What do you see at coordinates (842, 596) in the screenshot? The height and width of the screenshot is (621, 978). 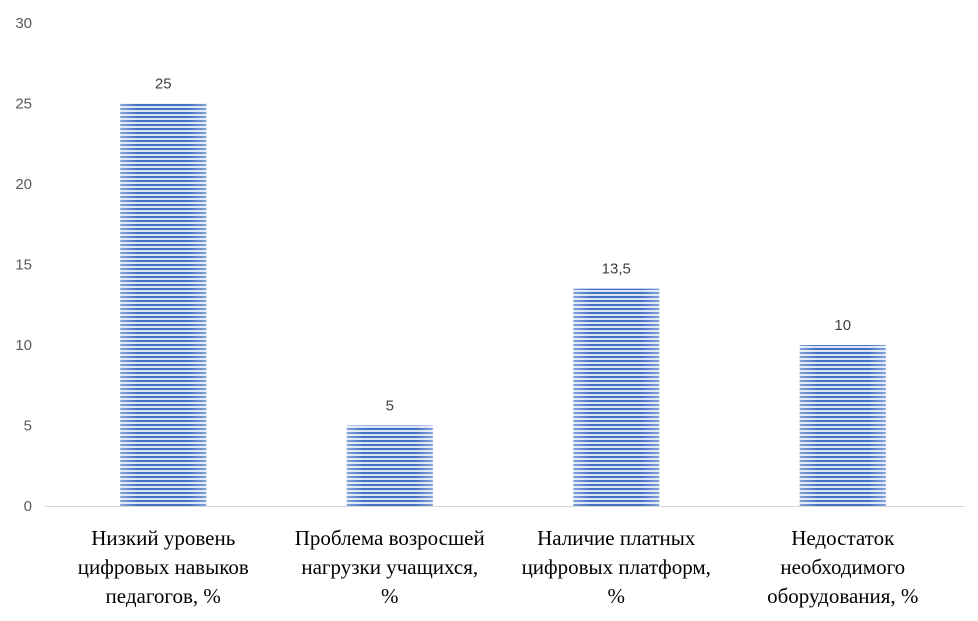 I see `category-label: оборудования, %` at bounding box center [842, 596].